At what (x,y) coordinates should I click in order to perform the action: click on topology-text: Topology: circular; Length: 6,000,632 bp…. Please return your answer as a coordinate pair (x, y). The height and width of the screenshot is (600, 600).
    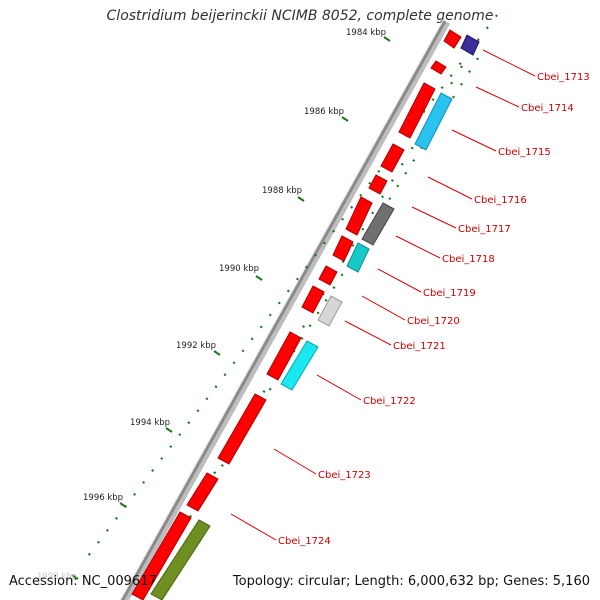
    Looking at the image, I should click on (411, 581).